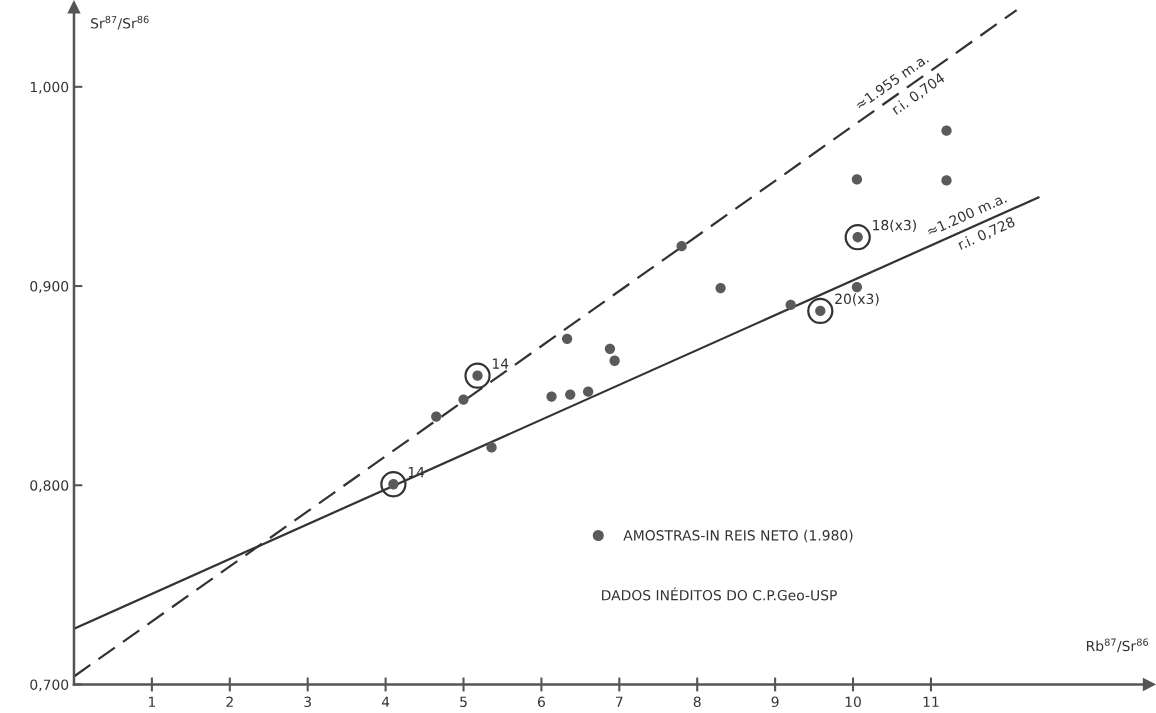 The width and height of the screenshot is (1156, 713). What do you see at coordinates (463, 702) in the screenshot?
I see `x-tick-label: 5` at bounding box center [463, 702].